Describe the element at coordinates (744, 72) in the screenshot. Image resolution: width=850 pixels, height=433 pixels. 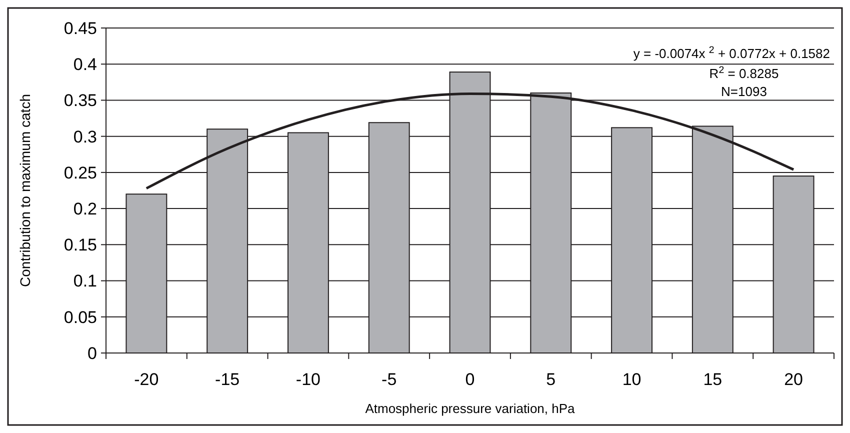
I see `annotation: R$^{2}$ = 0.8285` at that location.